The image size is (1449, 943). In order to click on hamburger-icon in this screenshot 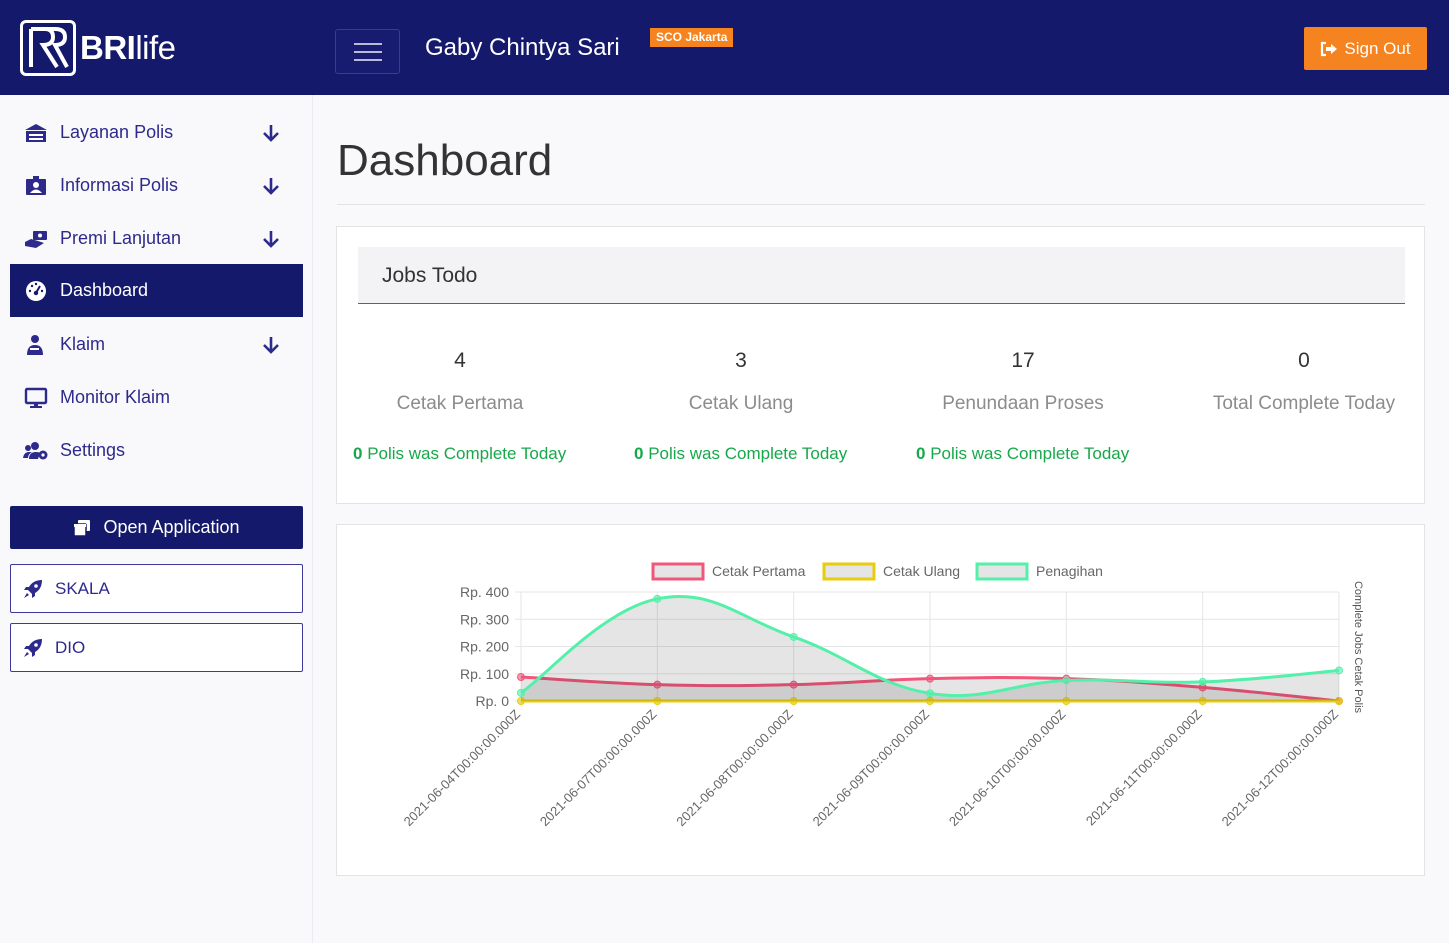, I will do `click(367, 43)`.